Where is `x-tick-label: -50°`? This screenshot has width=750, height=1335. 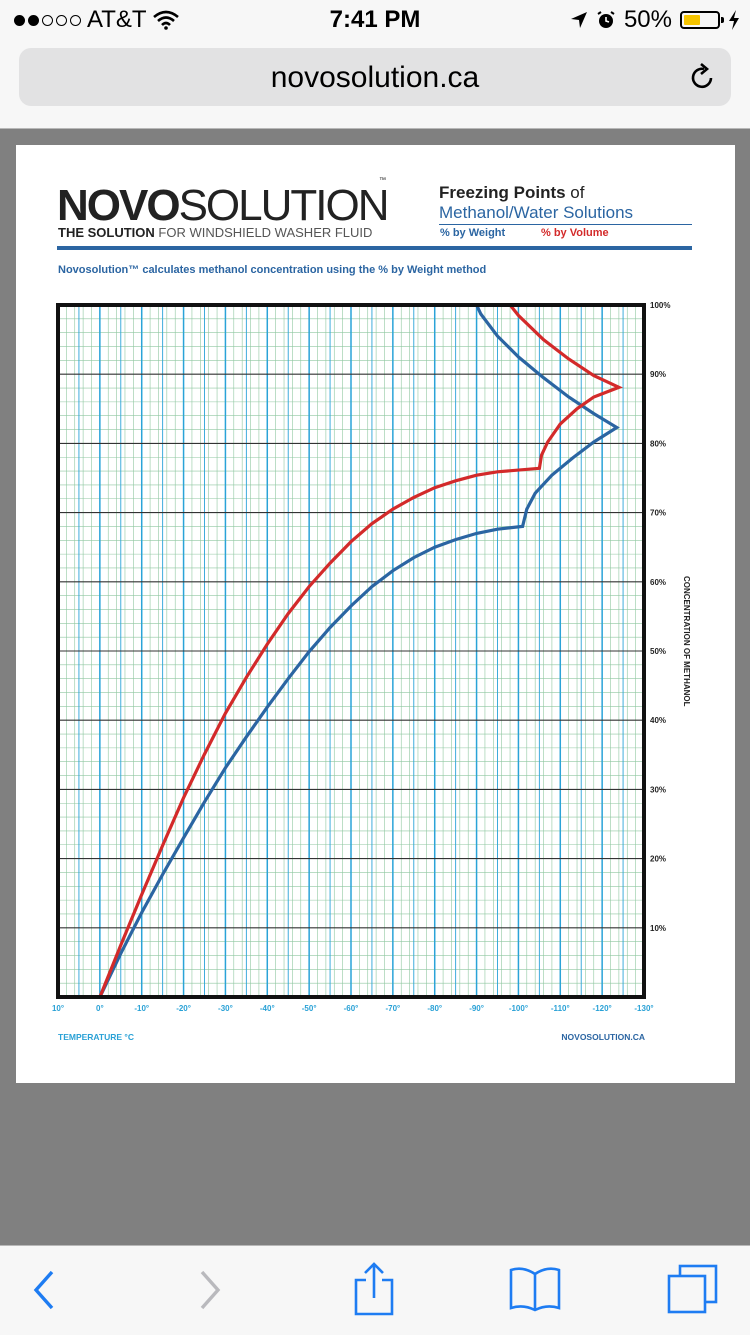 x-tick-label: -50° is located at coordinates (309, 1008).